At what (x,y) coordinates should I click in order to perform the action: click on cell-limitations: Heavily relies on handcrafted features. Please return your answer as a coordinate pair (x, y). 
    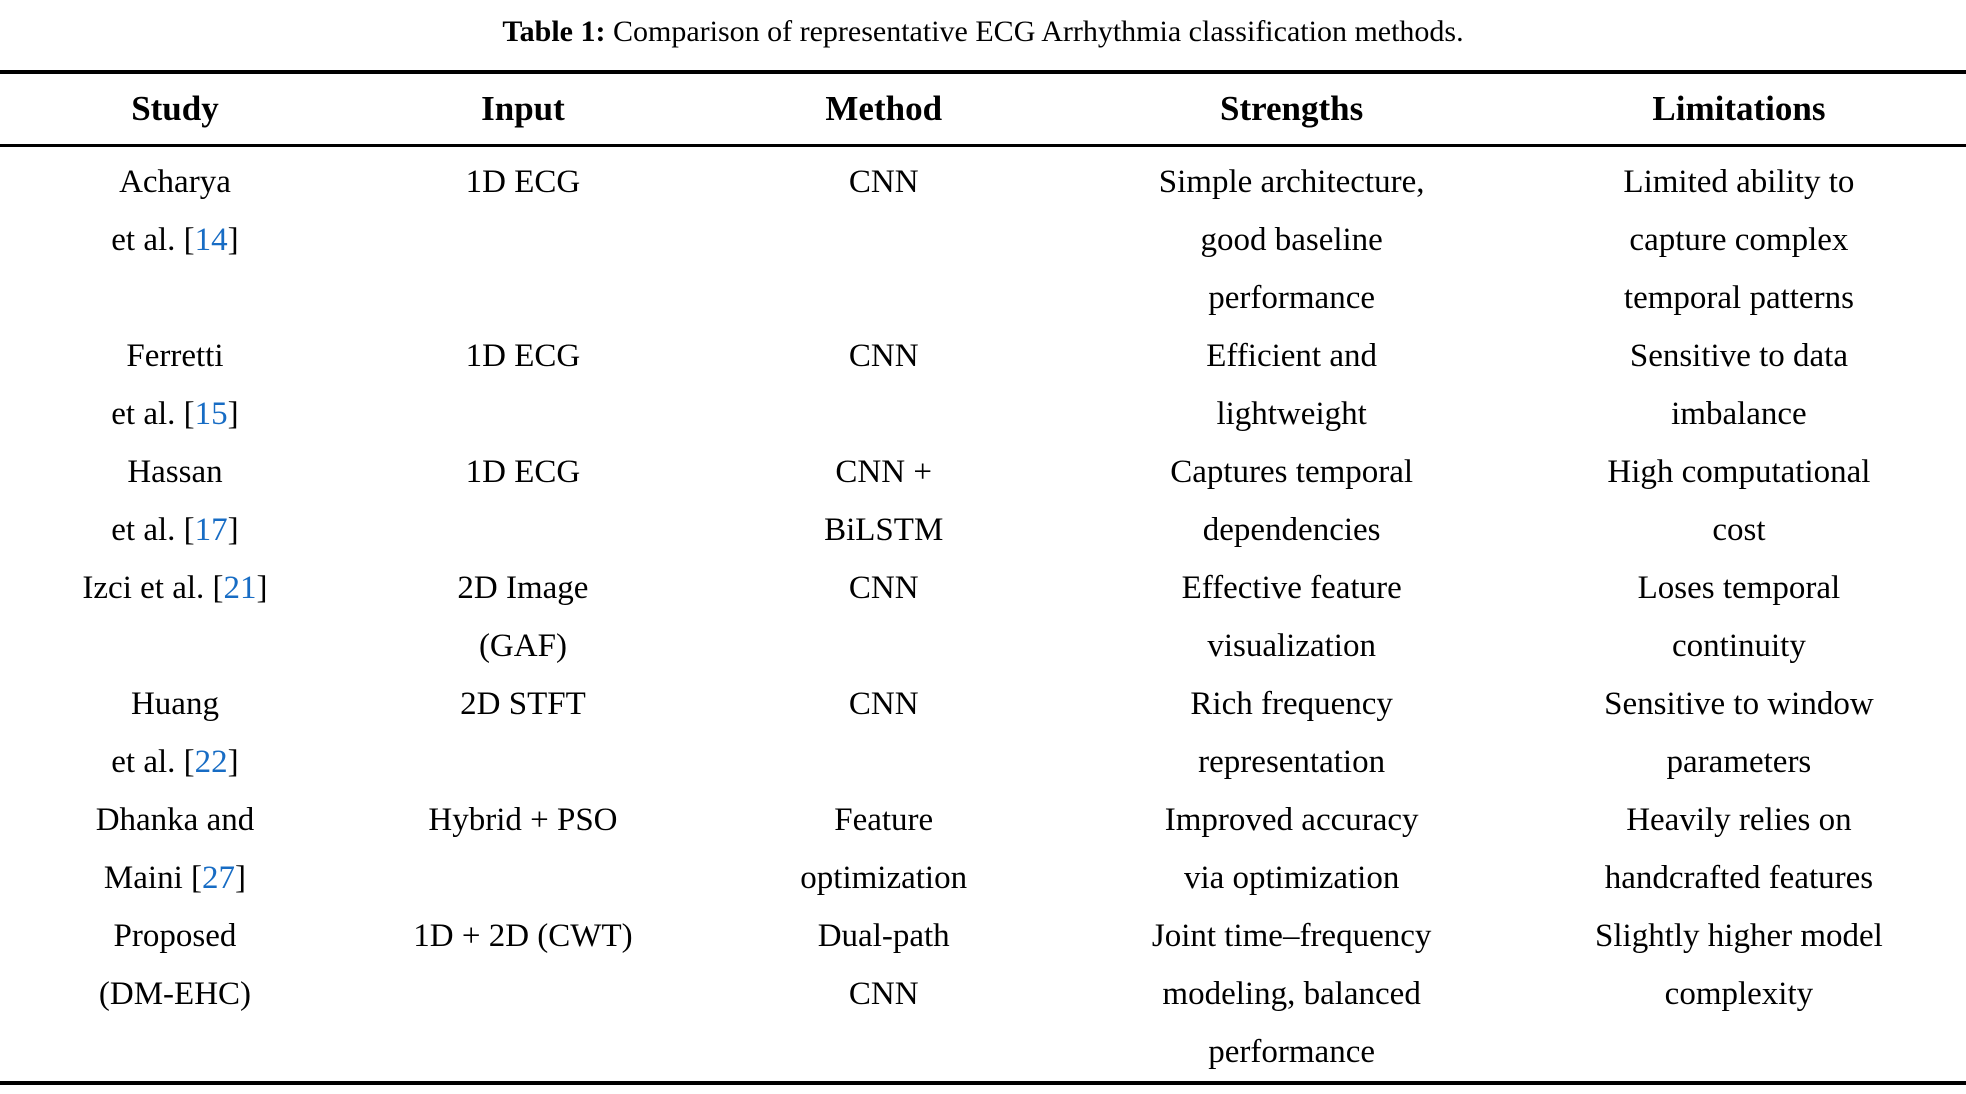
    Looking at the image, I should click on (1739, 849).